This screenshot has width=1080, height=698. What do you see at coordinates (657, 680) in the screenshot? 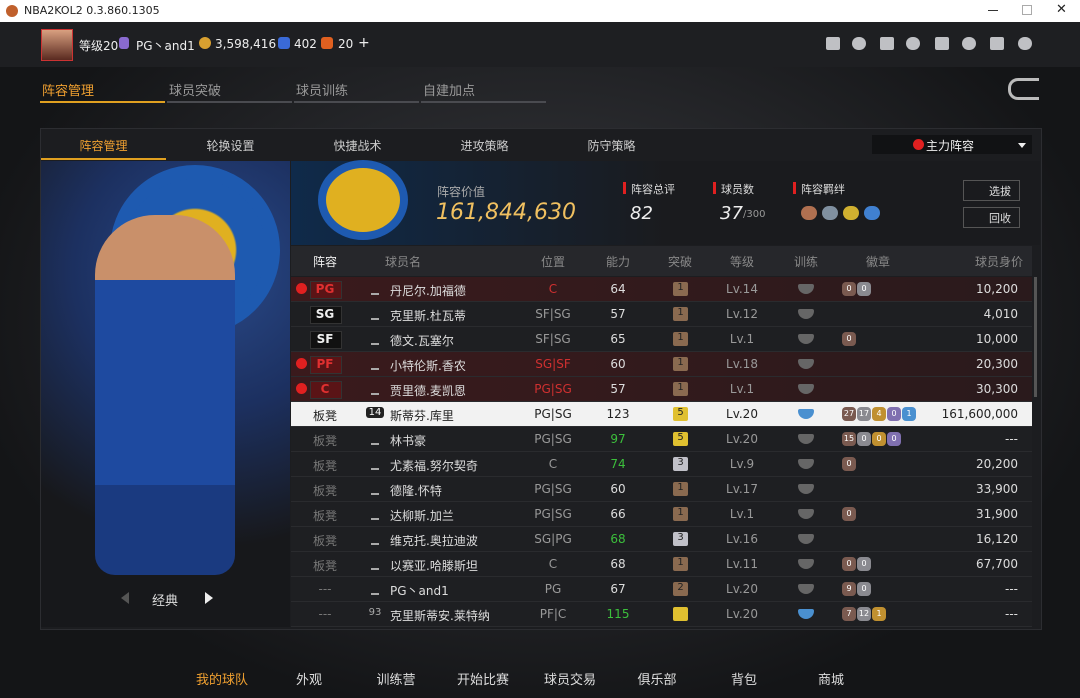
I see `nav-item: 俱乐部` at bounding box center [657, 680].